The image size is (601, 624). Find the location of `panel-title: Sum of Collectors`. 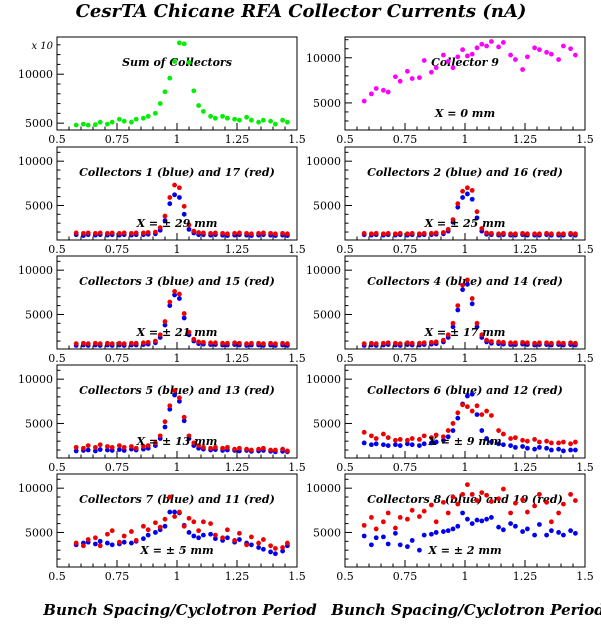

panel-title: Sum of Collectors is located at coordinates (177, 62).